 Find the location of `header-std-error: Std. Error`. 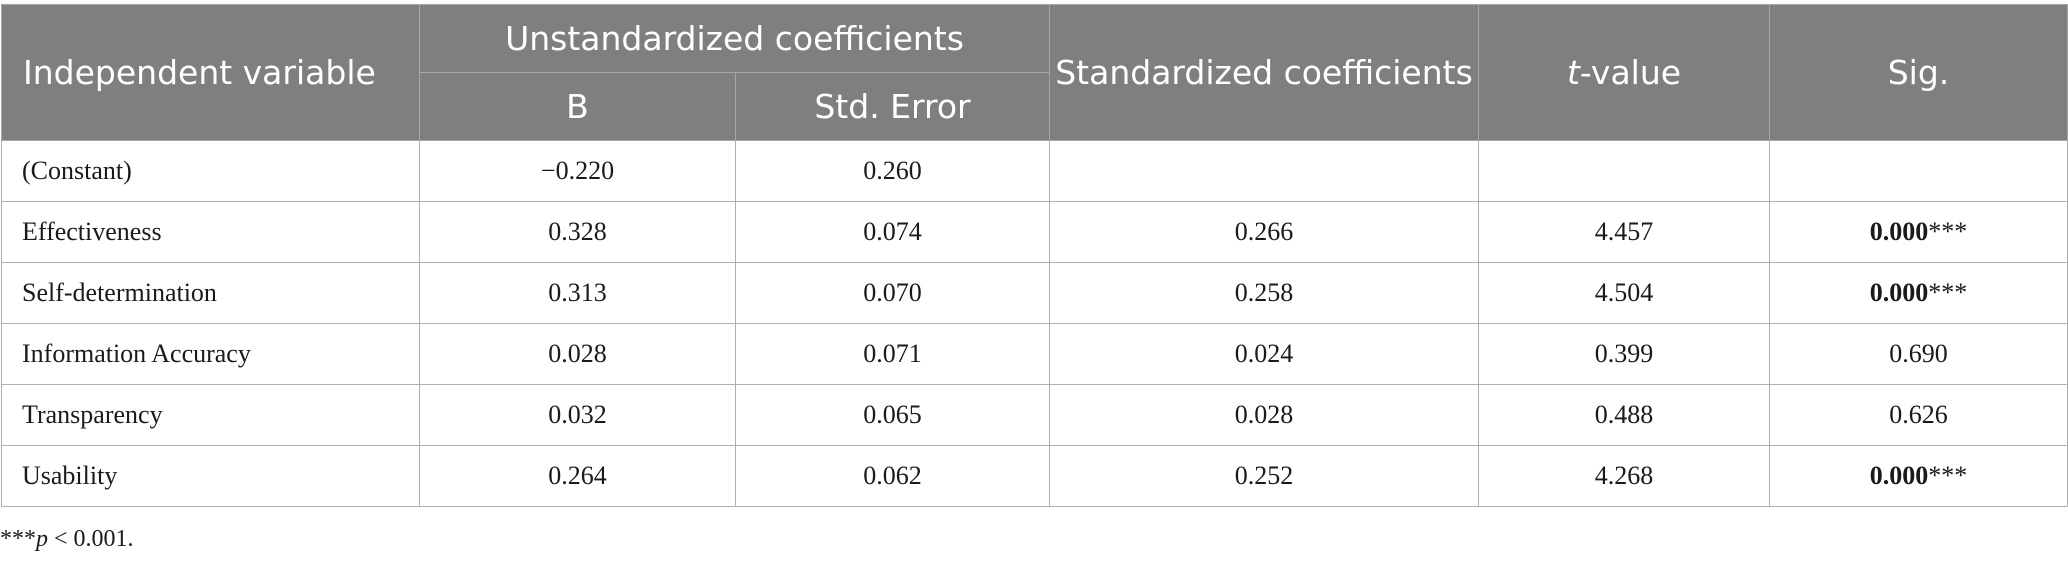

header-std-error: Std. Error is located at coordinates (892, 106).